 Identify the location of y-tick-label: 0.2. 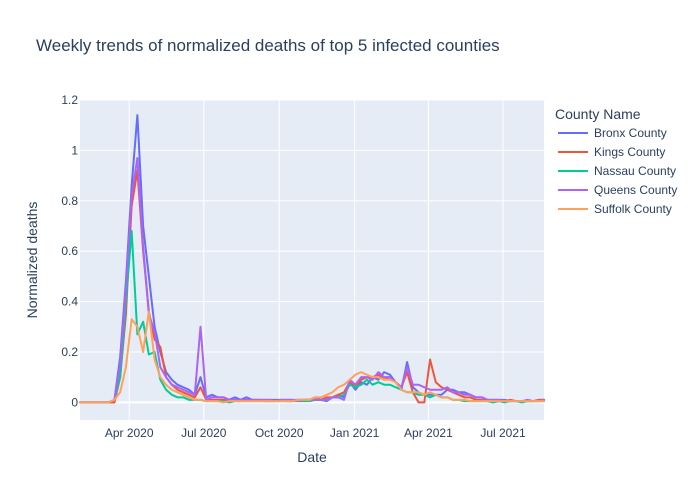
(69, 352).